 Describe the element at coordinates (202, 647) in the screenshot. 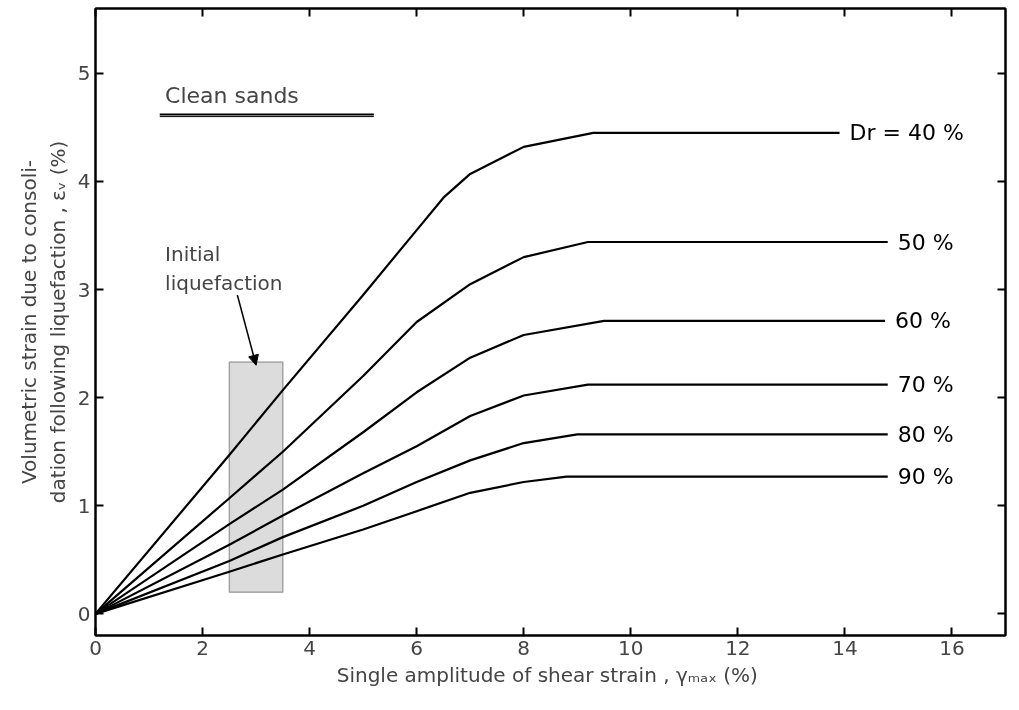

I see `x-tick-label: 2` at that location.